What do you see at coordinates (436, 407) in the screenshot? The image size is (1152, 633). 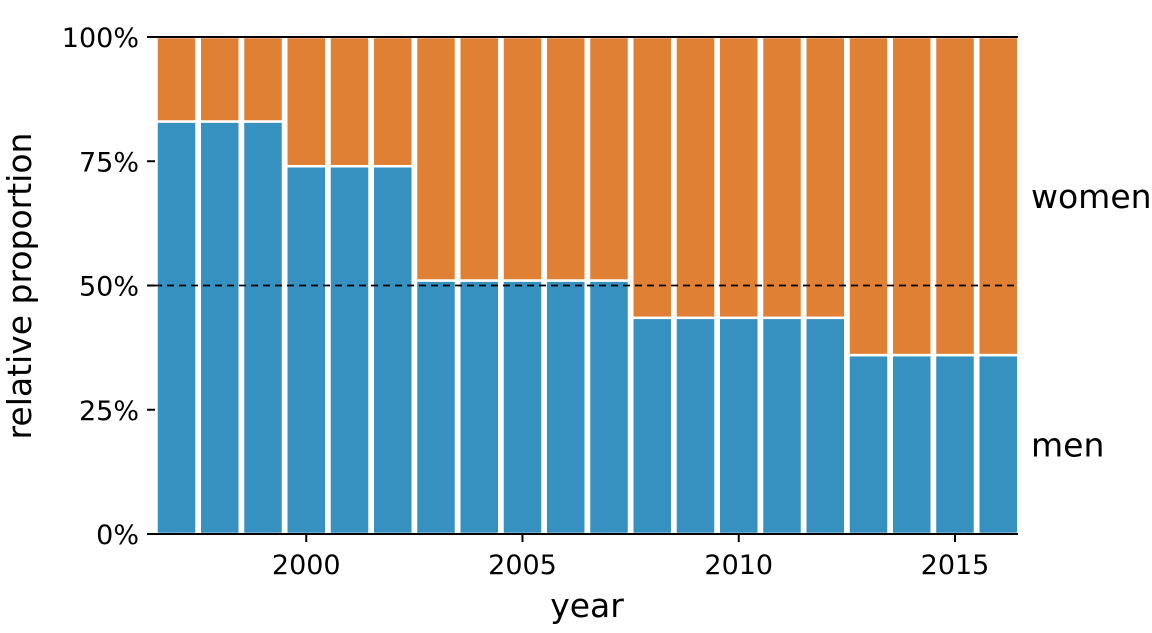 I see `bar-men-2003` at bounding box center [436, 407].